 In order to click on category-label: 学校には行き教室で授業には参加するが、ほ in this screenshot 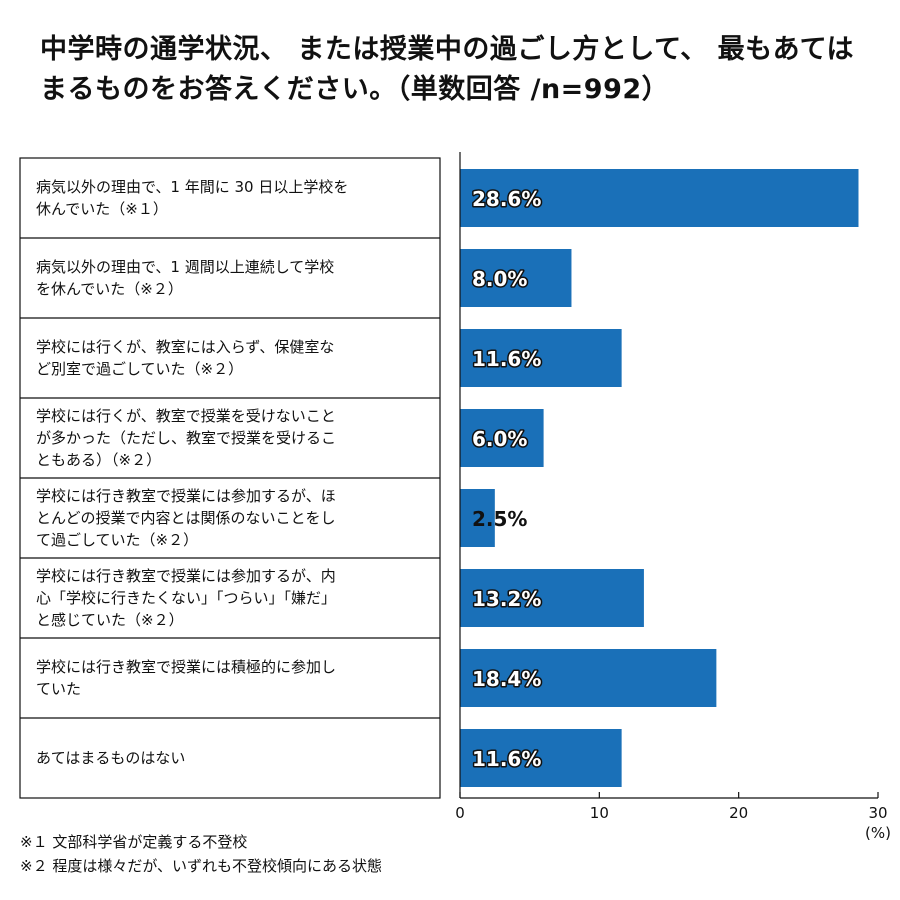, I will do `click(186, 496)`.